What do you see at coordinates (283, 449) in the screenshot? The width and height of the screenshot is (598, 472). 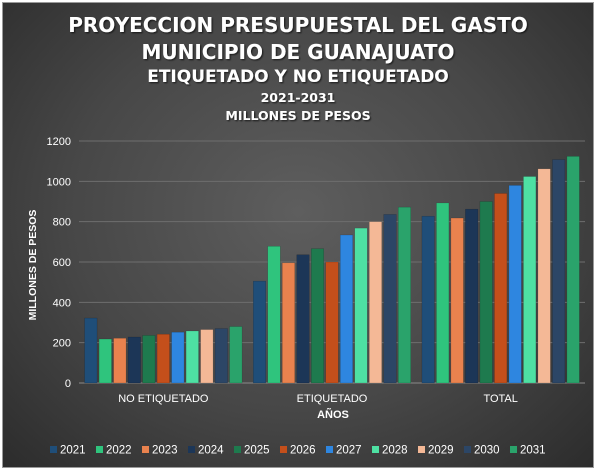 I see `legend-swatch-2026` at bounding box center [283, 449].